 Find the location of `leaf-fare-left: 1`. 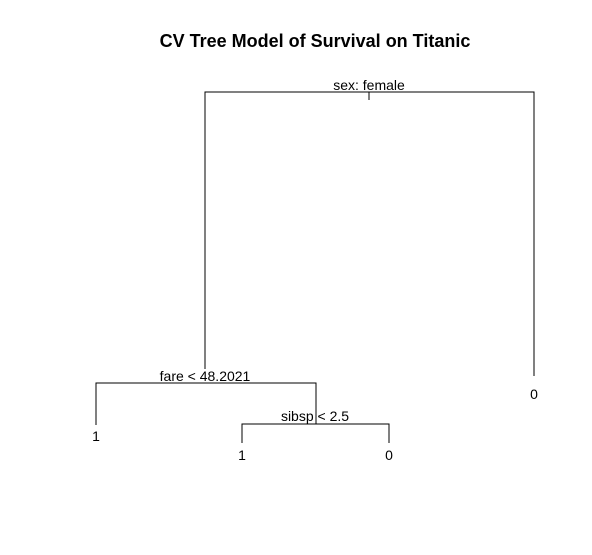

leaf-fare-left: 1 is located at coordinates (96, 436).